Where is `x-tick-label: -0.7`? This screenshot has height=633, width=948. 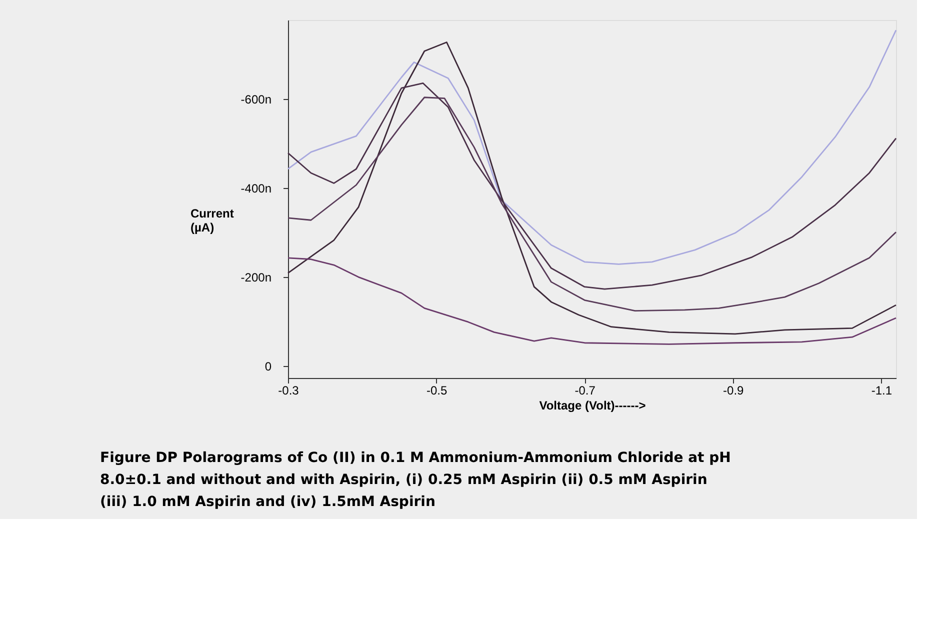 x-tick-label: -0.7 is located at coordinates (585, 391).